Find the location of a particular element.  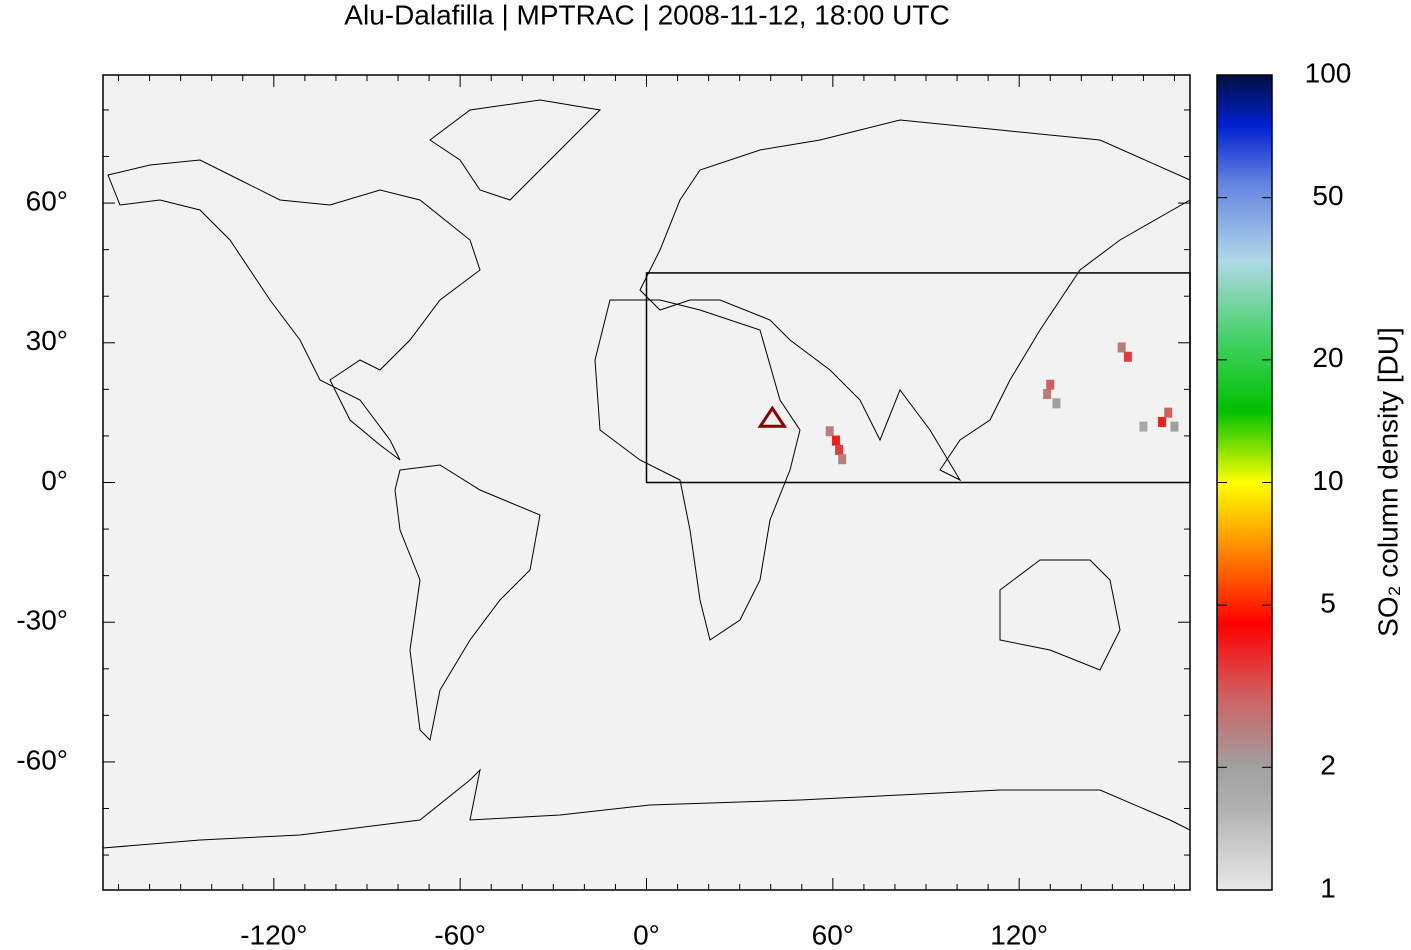

colorbar-label: SO₂ column density [DU] is located at coordinates (1387, 482).